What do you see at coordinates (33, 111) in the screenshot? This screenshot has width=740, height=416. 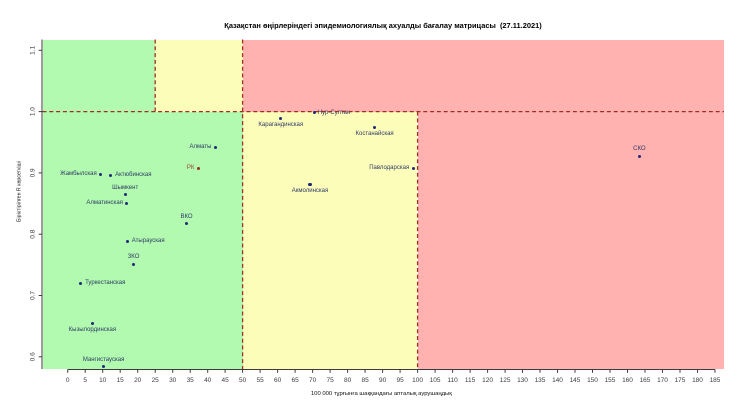 I see `svg-text: 1.0` at bounding box center [33, 111].